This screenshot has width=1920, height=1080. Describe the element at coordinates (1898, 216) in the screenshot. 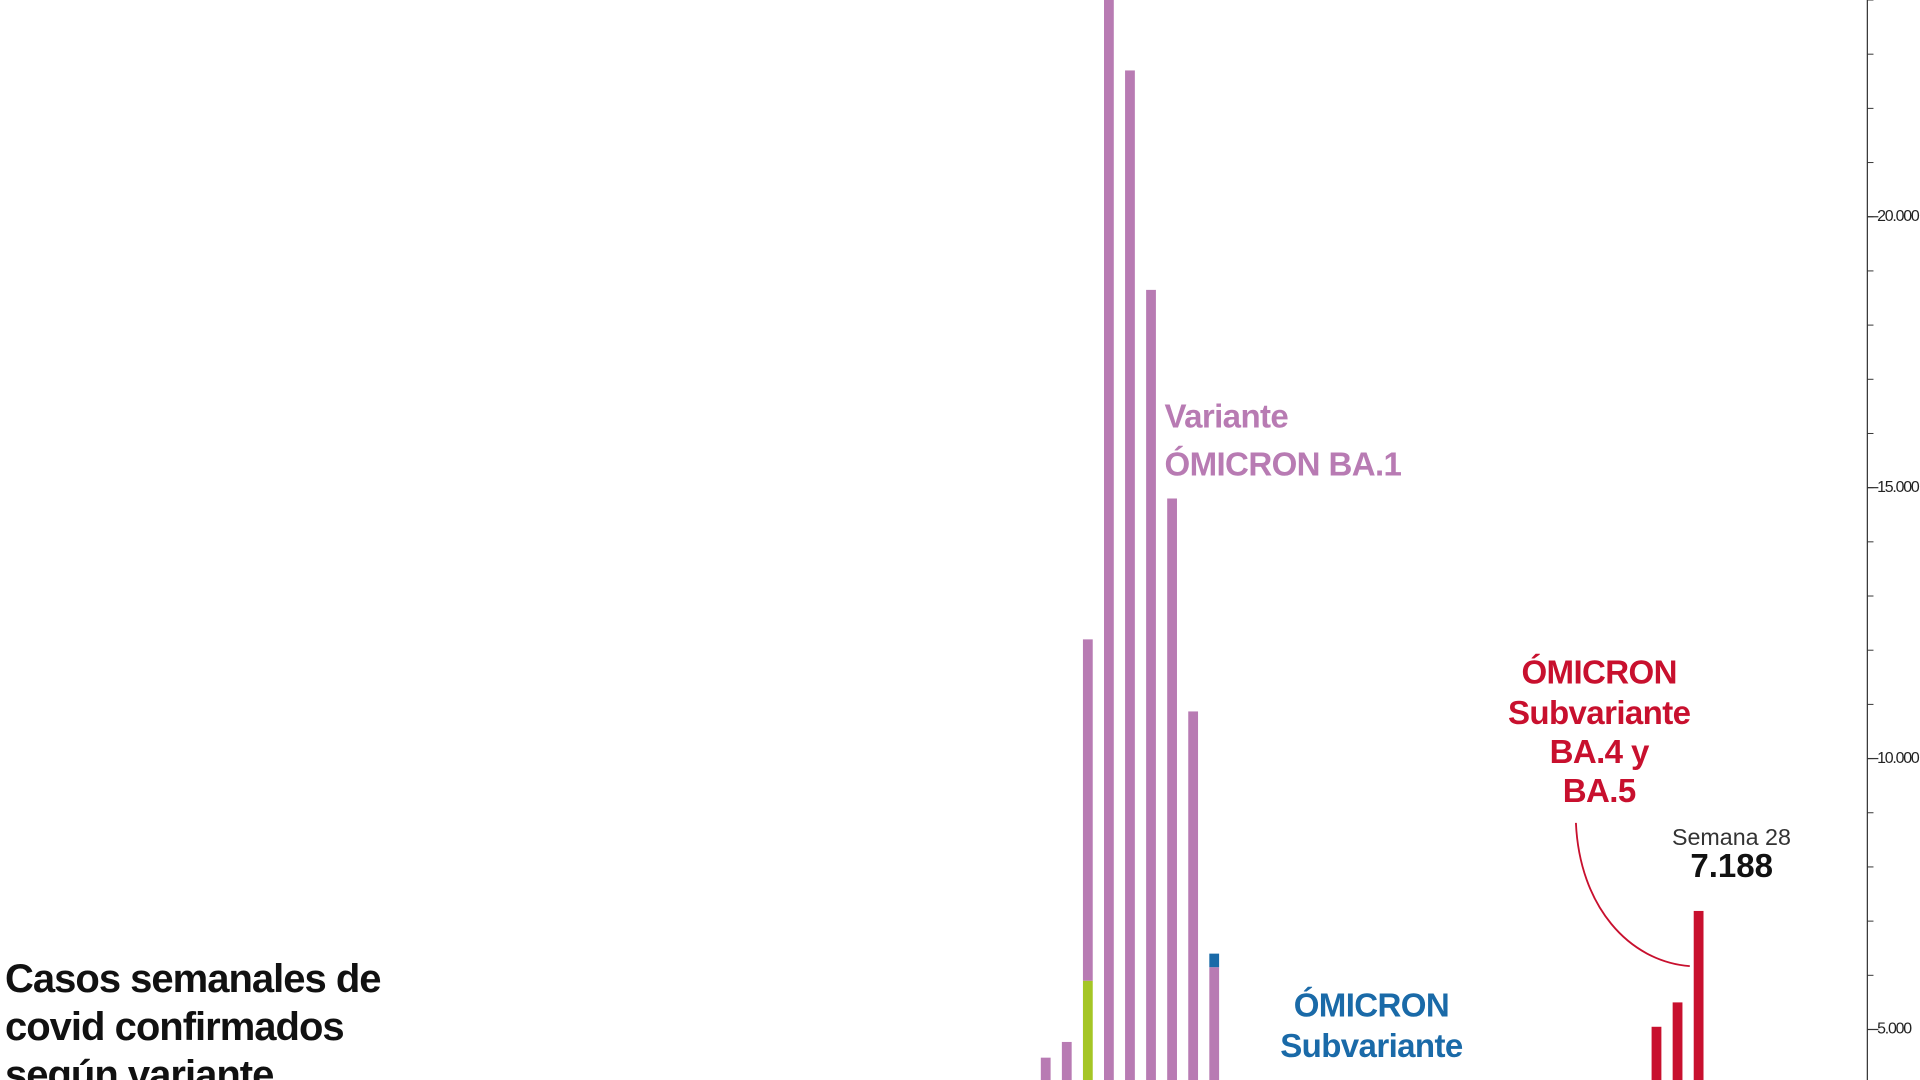

I see `y-tick-label: 20.000` at that location.